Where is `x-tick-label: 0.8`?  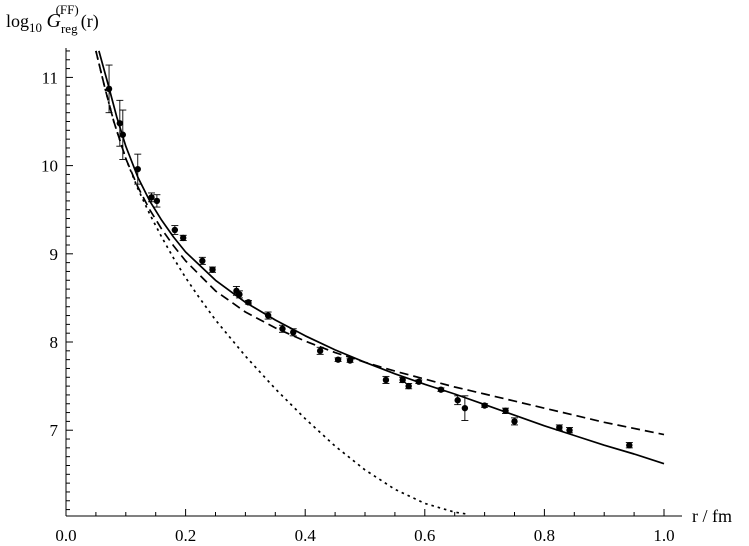
x-tick-label: 0.8 is located at coordinates (544, 535).